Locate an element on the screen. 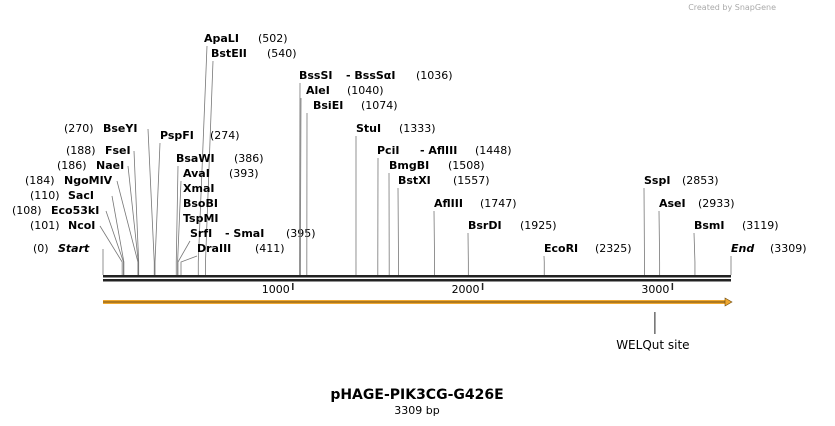  enzyme-name: Eco53kI is located at coordinates (75, 210).